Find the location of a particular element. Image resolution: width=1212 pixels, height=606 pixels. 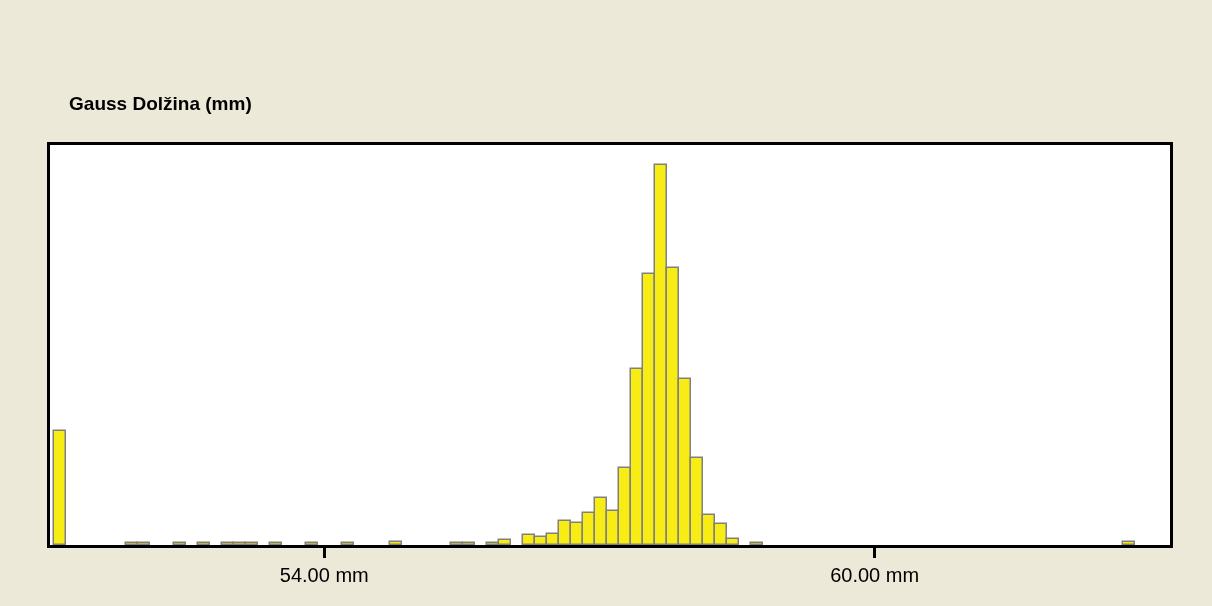

x-tick-label: 60.00 mm is located at coordinates (875, 575).